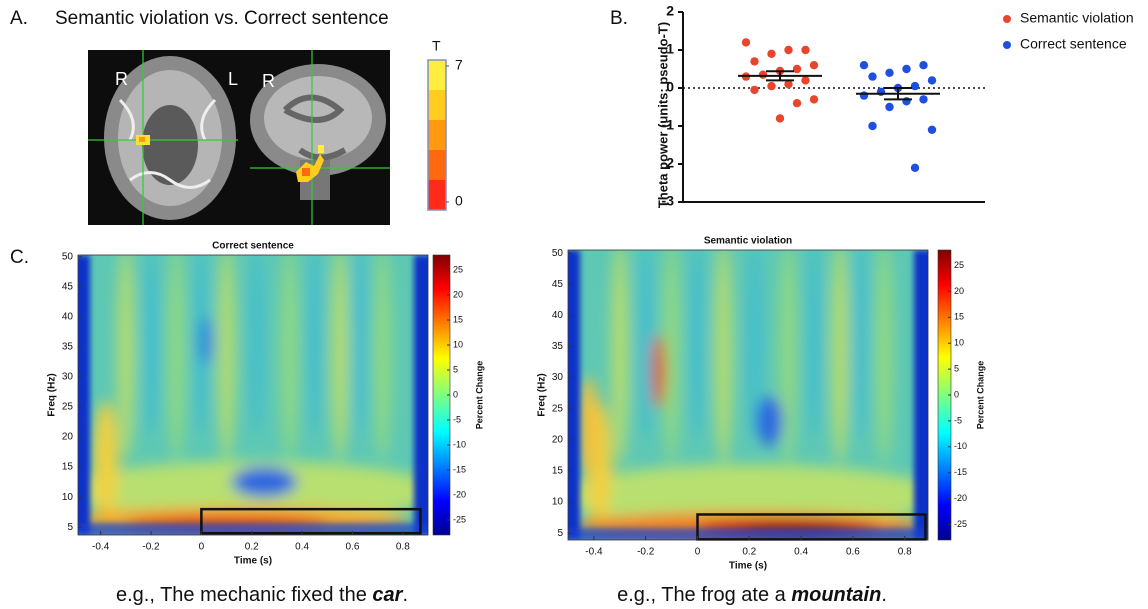 This screenshot has height=609, width=1148. I want to click on y-tick-label: 50, so click(68, 256).